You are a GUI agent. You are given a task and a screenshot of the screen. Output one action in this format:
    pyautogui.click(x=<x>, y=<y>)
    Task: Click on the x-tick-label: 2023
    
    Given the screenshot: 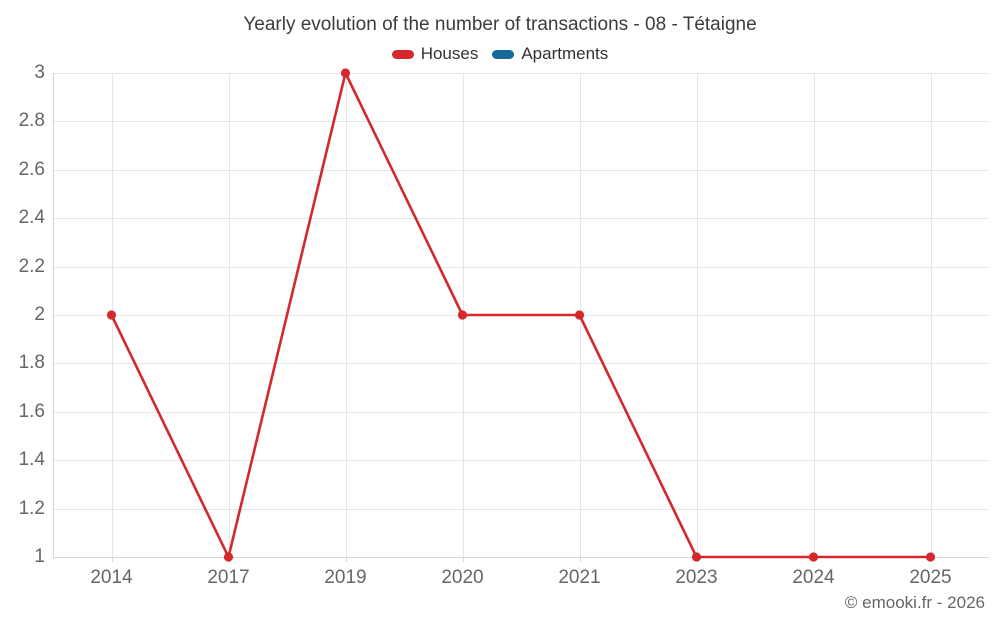 What is the action you would take?
    pyautogui.click(x=696, y=577)
    